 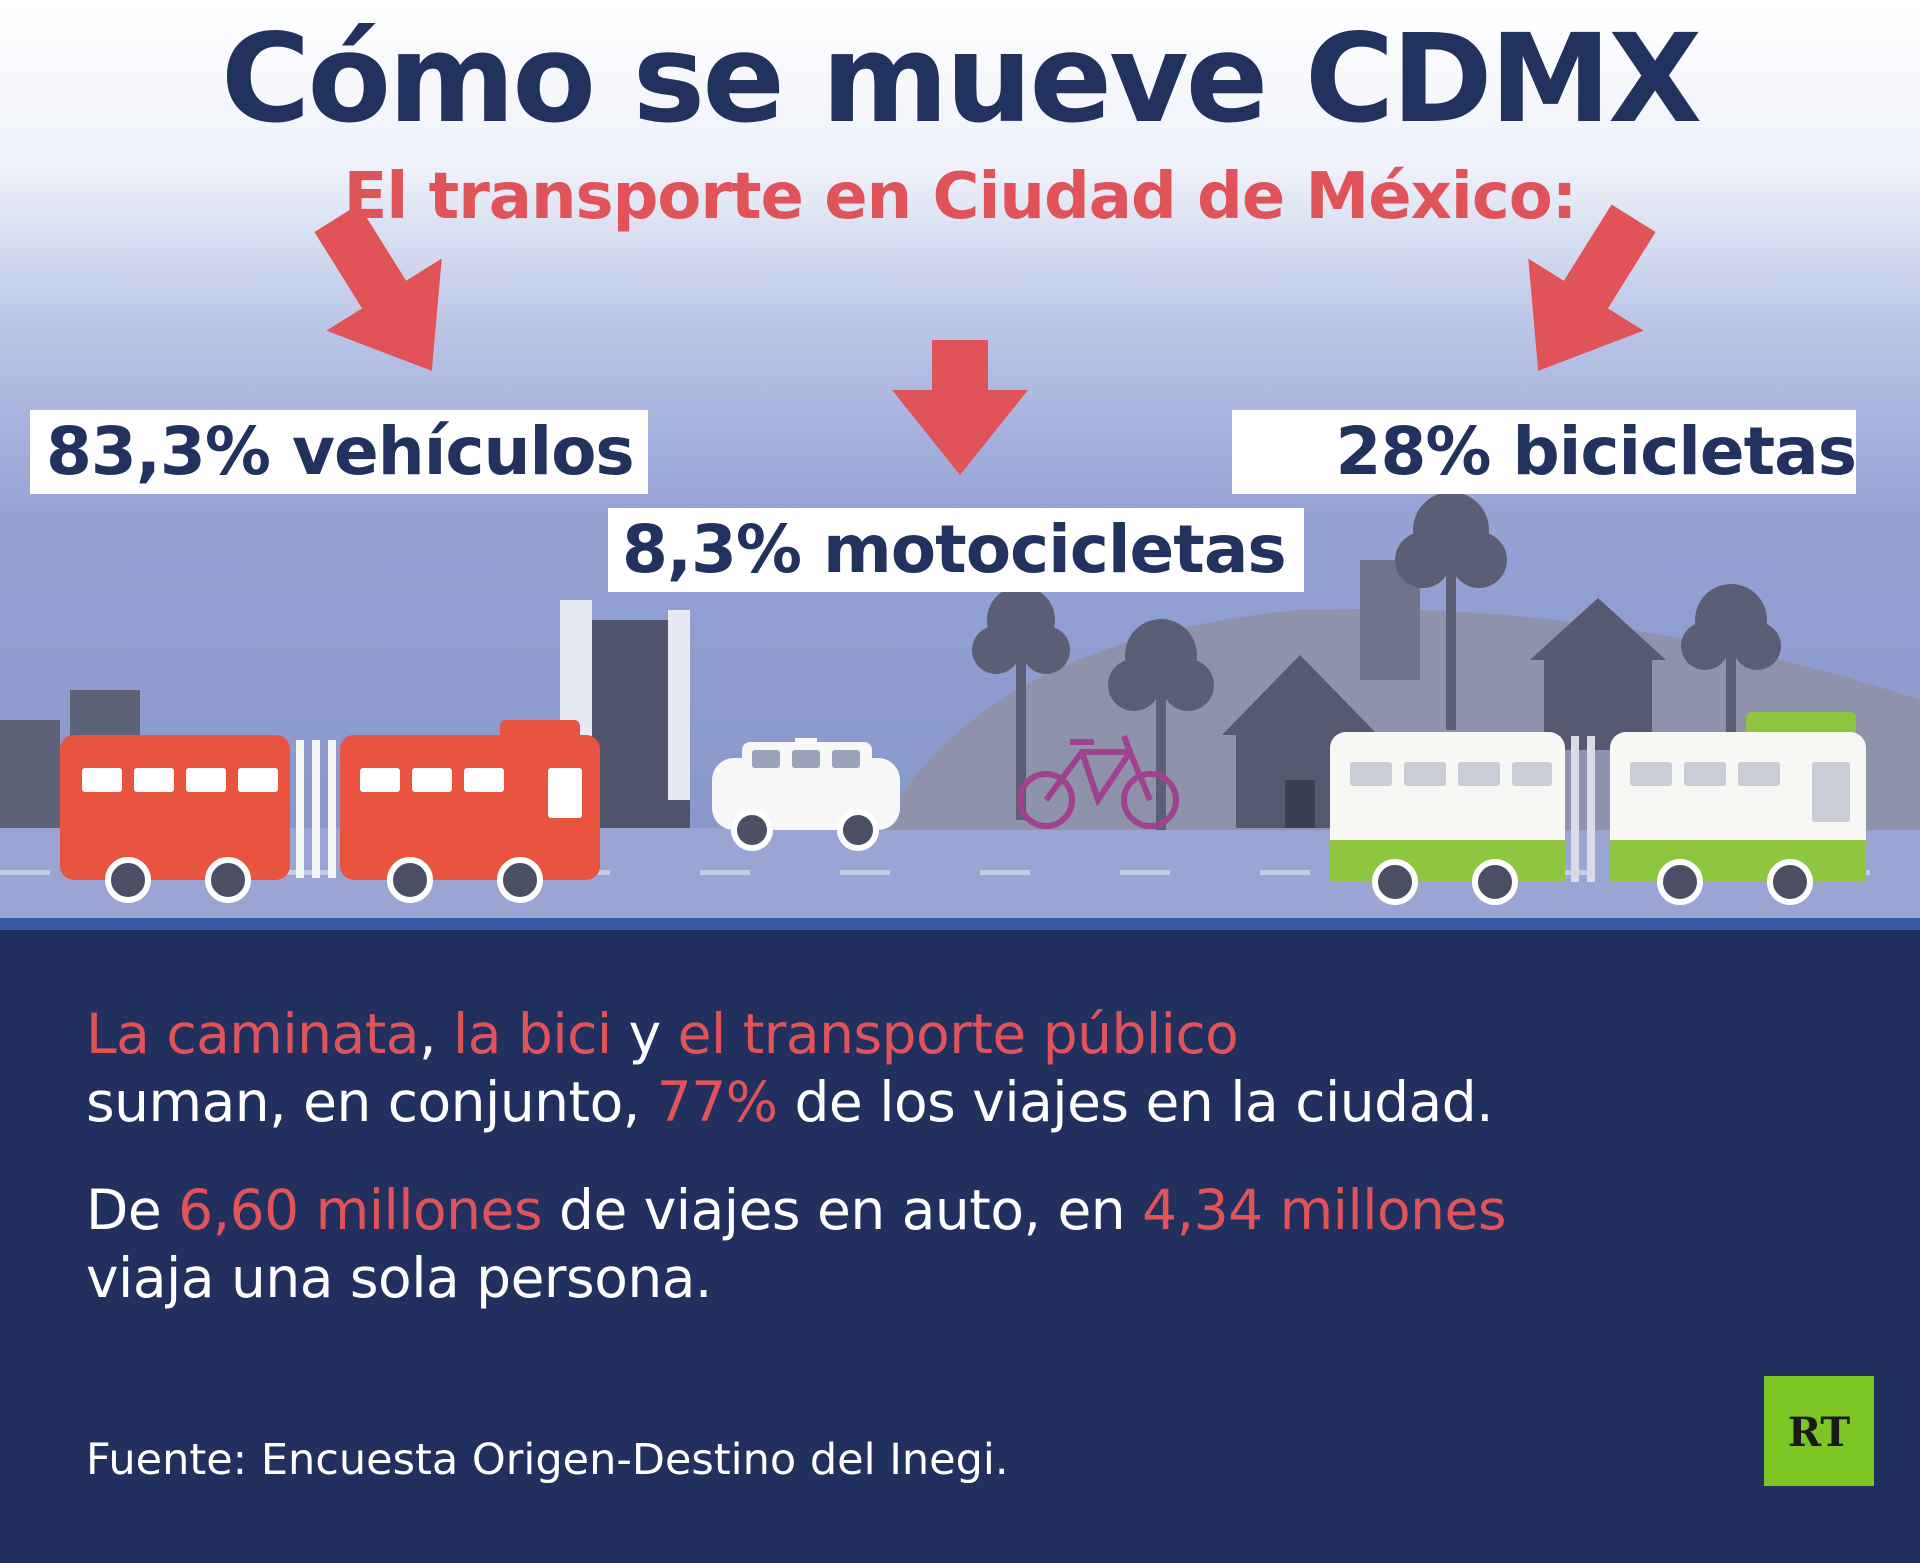 I want to click on highlight-text: 4,34 millones, so click(x=1324, y=1210).